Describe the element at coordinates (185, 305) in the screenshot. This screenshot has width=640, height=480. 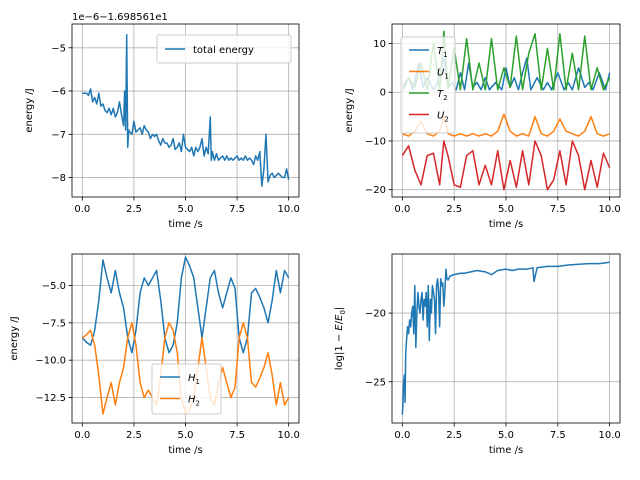
I see `series-line-h1` at that location.